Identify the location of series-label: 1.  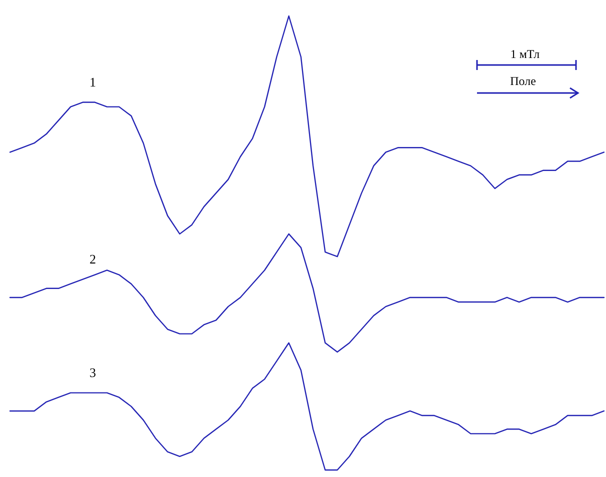
(92, 82).